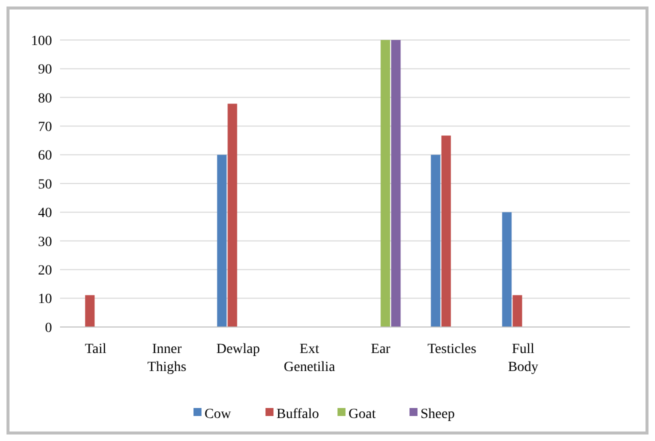 The width and height of the screenshot is (655, 441). What do you see at coordinates (523, 358) in the screenshot?
I see `x-tick-label: Full Body` at bounding box center [523, 358].